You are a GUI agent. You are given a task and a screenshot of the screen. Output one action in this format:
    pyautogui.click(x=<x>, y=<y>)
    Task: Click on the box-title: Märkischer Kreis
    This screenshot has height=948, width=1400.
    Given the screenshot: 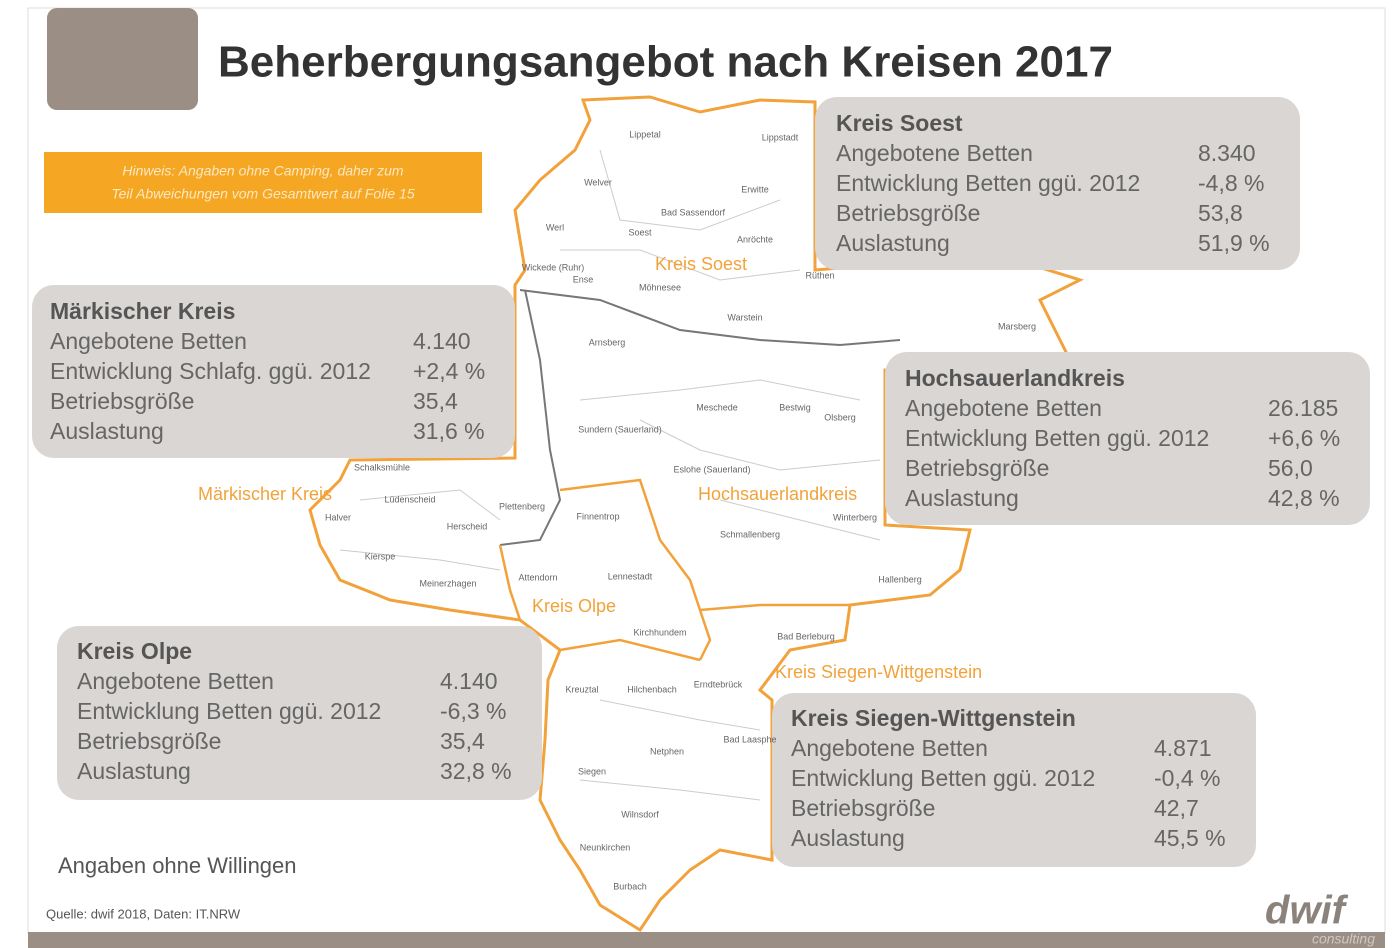 What is the action you would take?
    pyautogui.click(x=142, y=311)
    